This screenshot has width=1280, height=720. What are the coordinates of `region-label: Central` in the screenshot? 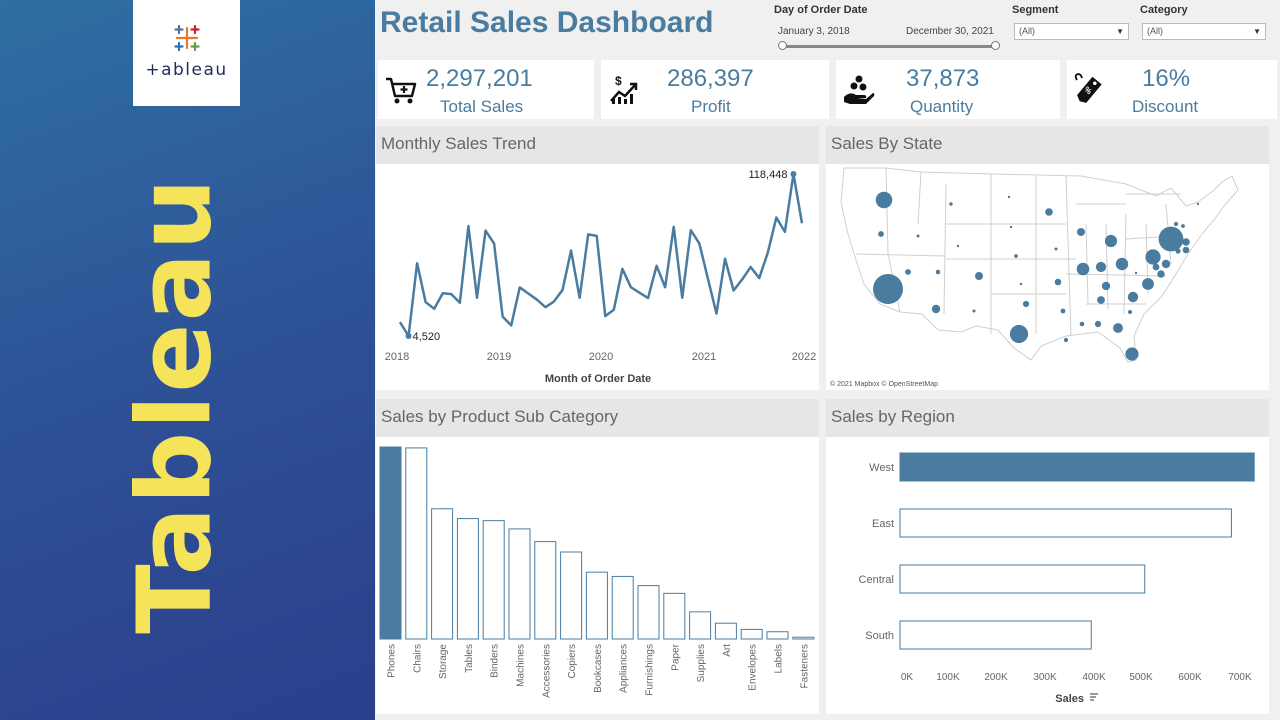 It's located at (876, 580).